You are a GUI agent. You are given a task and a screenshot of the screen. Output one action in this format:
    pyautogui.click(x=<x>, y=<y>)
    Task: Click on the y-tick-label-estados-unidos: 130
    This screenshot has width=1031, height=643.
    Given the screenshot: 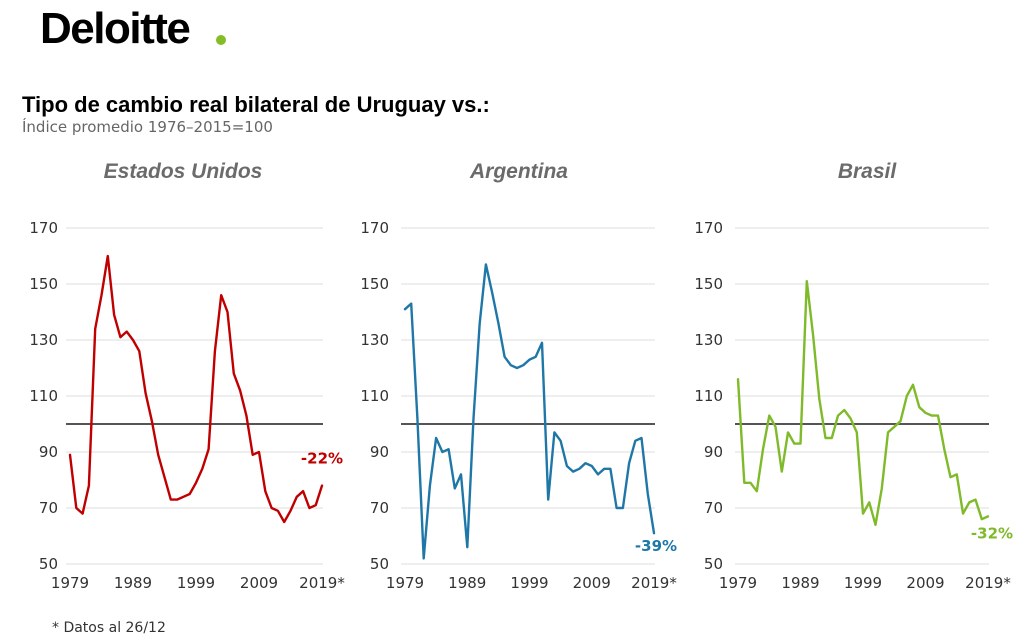 What is the action you would take?
    pyautogui.click(x=43, y=340)
    